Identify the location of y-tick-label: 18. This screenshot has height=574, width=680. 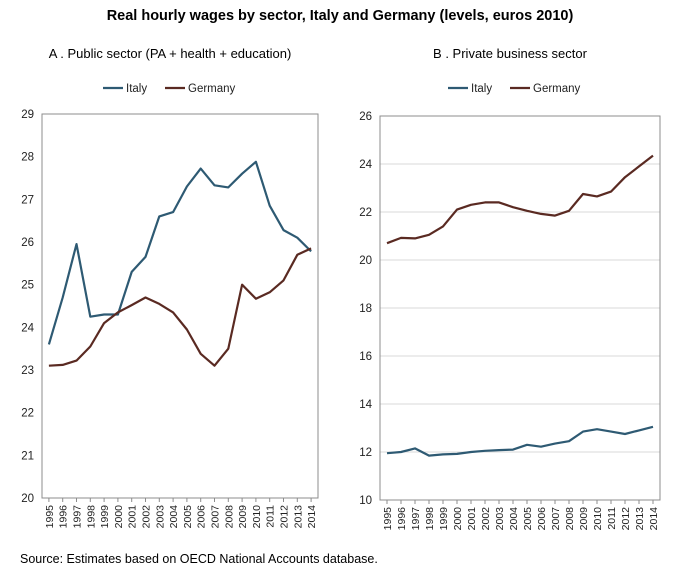
(365, 309).